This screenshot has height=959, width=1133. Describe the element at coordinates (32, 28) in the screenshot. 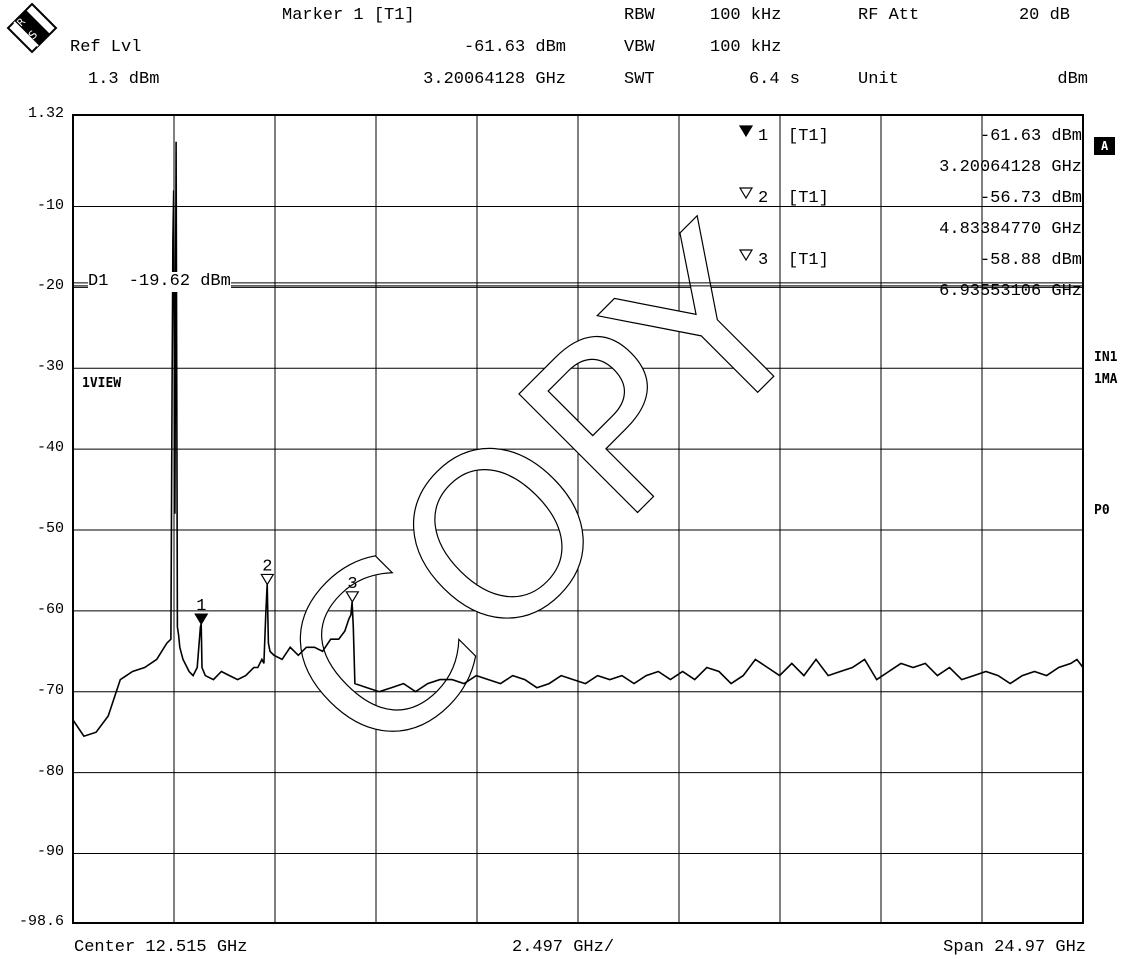

I see `rohde-schwarz-logo: R S` at that location.